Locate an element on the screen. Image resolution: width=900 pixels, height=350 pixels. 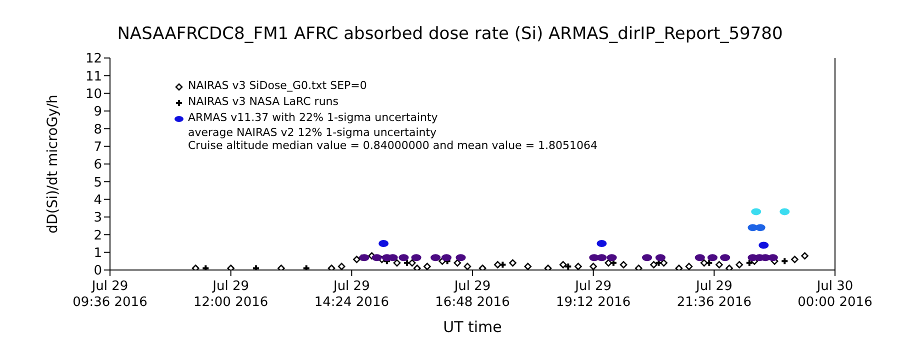
annotation: average NAIRAS v2 12% 1-sigma uncertainty is located at coordinates (313, 132).